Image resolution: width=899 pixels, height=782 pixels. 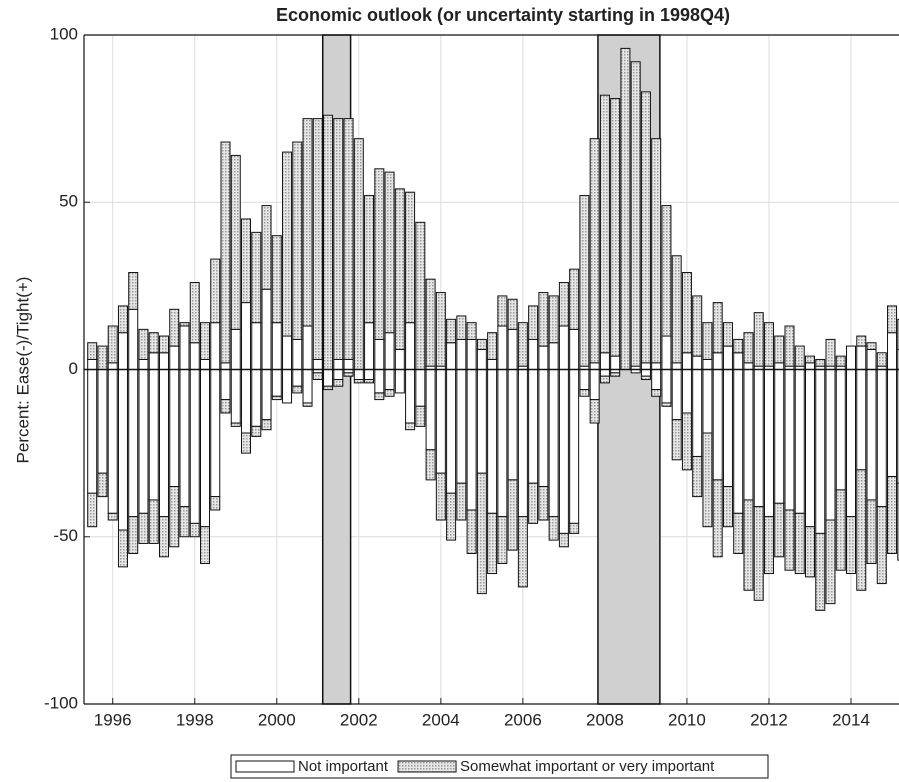 I want to click on legend-swatch, so click(x=265, y=766).